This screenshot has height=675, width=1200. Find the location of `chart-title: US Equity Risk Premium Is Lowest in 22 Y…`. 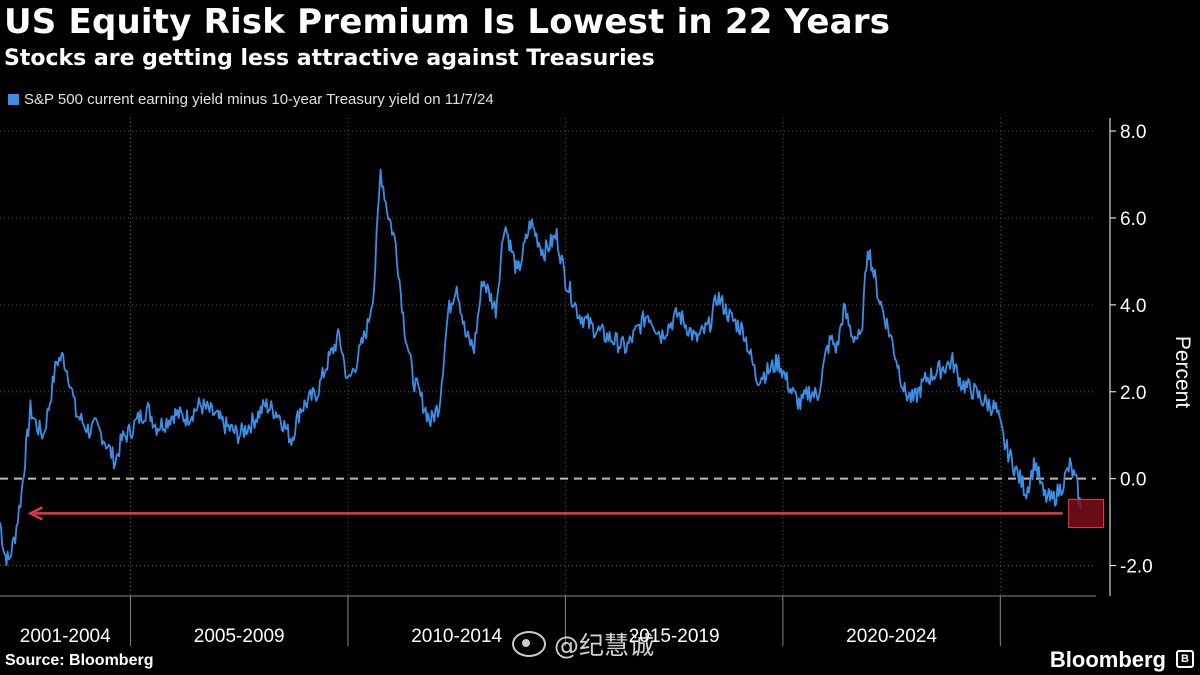

chart-title: US Equity Risk Premium Is Lowest in 22 Y… is located at coordinates (447, 22).